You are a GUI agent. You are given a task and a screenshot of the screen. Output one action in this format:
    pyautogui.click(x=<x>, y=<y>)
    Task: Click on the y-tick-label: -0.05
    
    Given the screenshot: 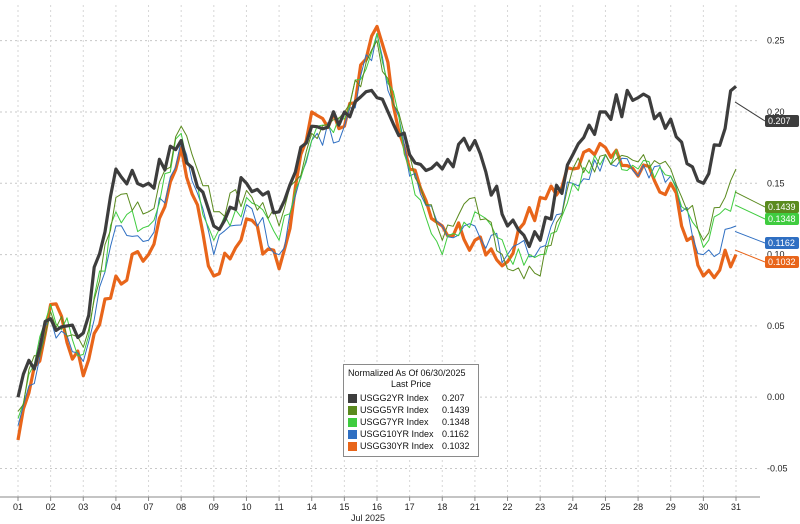 What is the action you would take?
    pyautogui.click(x=777, y=468)
    